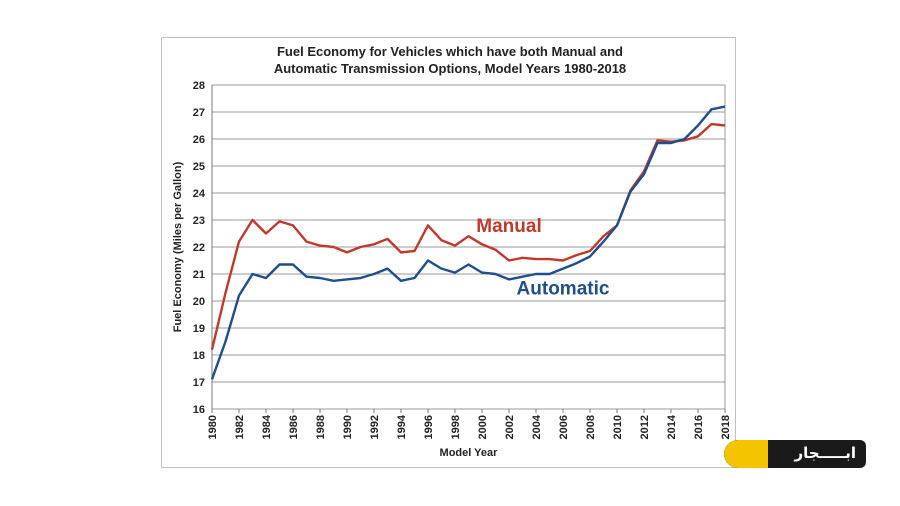  Describe the element at coordinates (294, 427) in the screenshot. I see `x-tick-label: 1986` at that location.